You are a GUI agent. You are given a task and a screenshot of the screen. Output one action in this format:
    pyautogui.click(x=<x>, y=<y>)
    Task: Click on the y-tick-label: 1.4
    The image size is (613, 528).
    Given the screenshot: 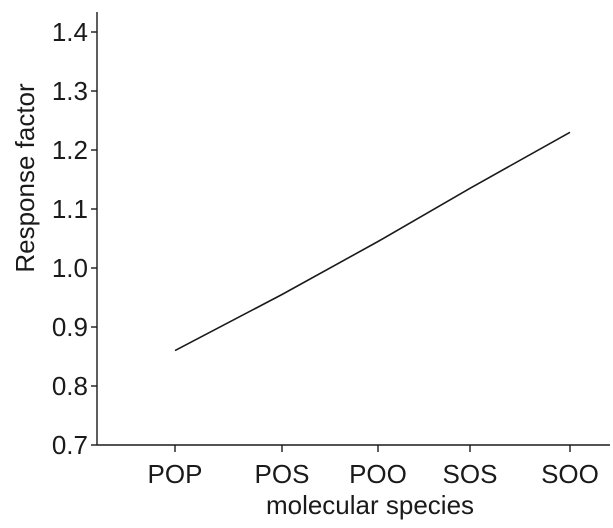 What is the action you would take?
    pyautogui.click(x=70, y=32)
    